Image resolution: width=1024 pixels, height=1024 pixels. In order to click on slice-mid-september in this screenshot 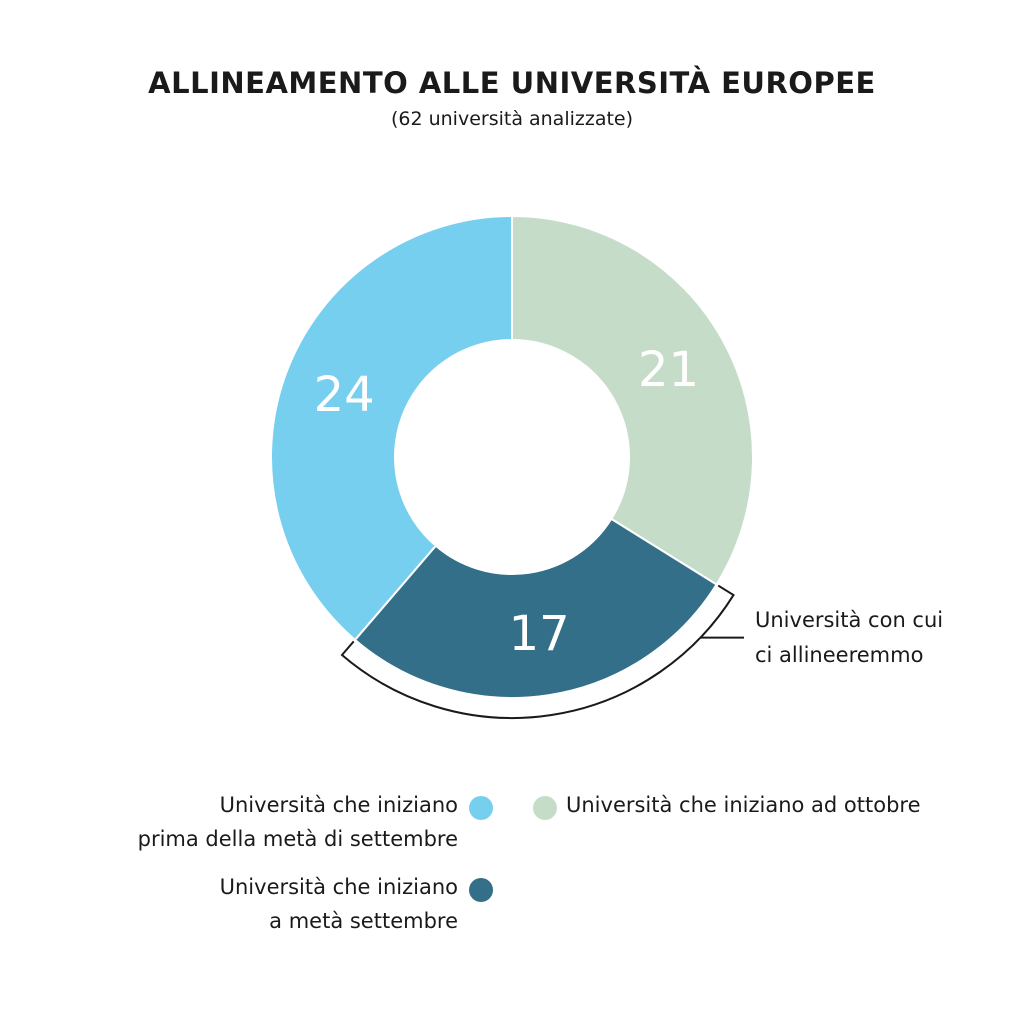, I will do `click(535, 608)`.